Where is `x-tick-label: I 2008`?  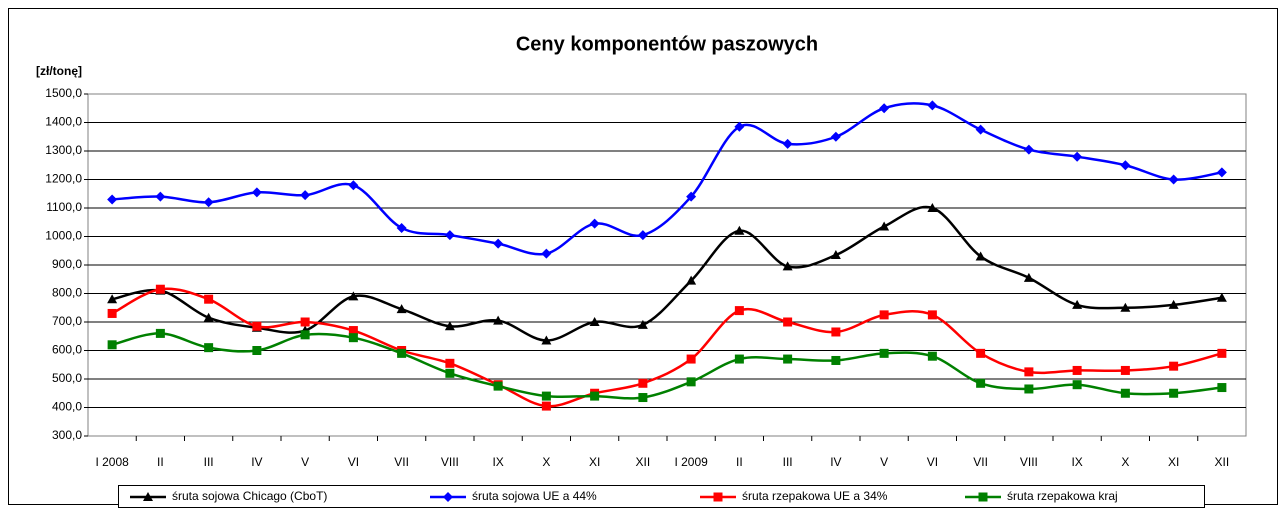
x-tick-label: I 2008 is located at coordinates (112, 462).